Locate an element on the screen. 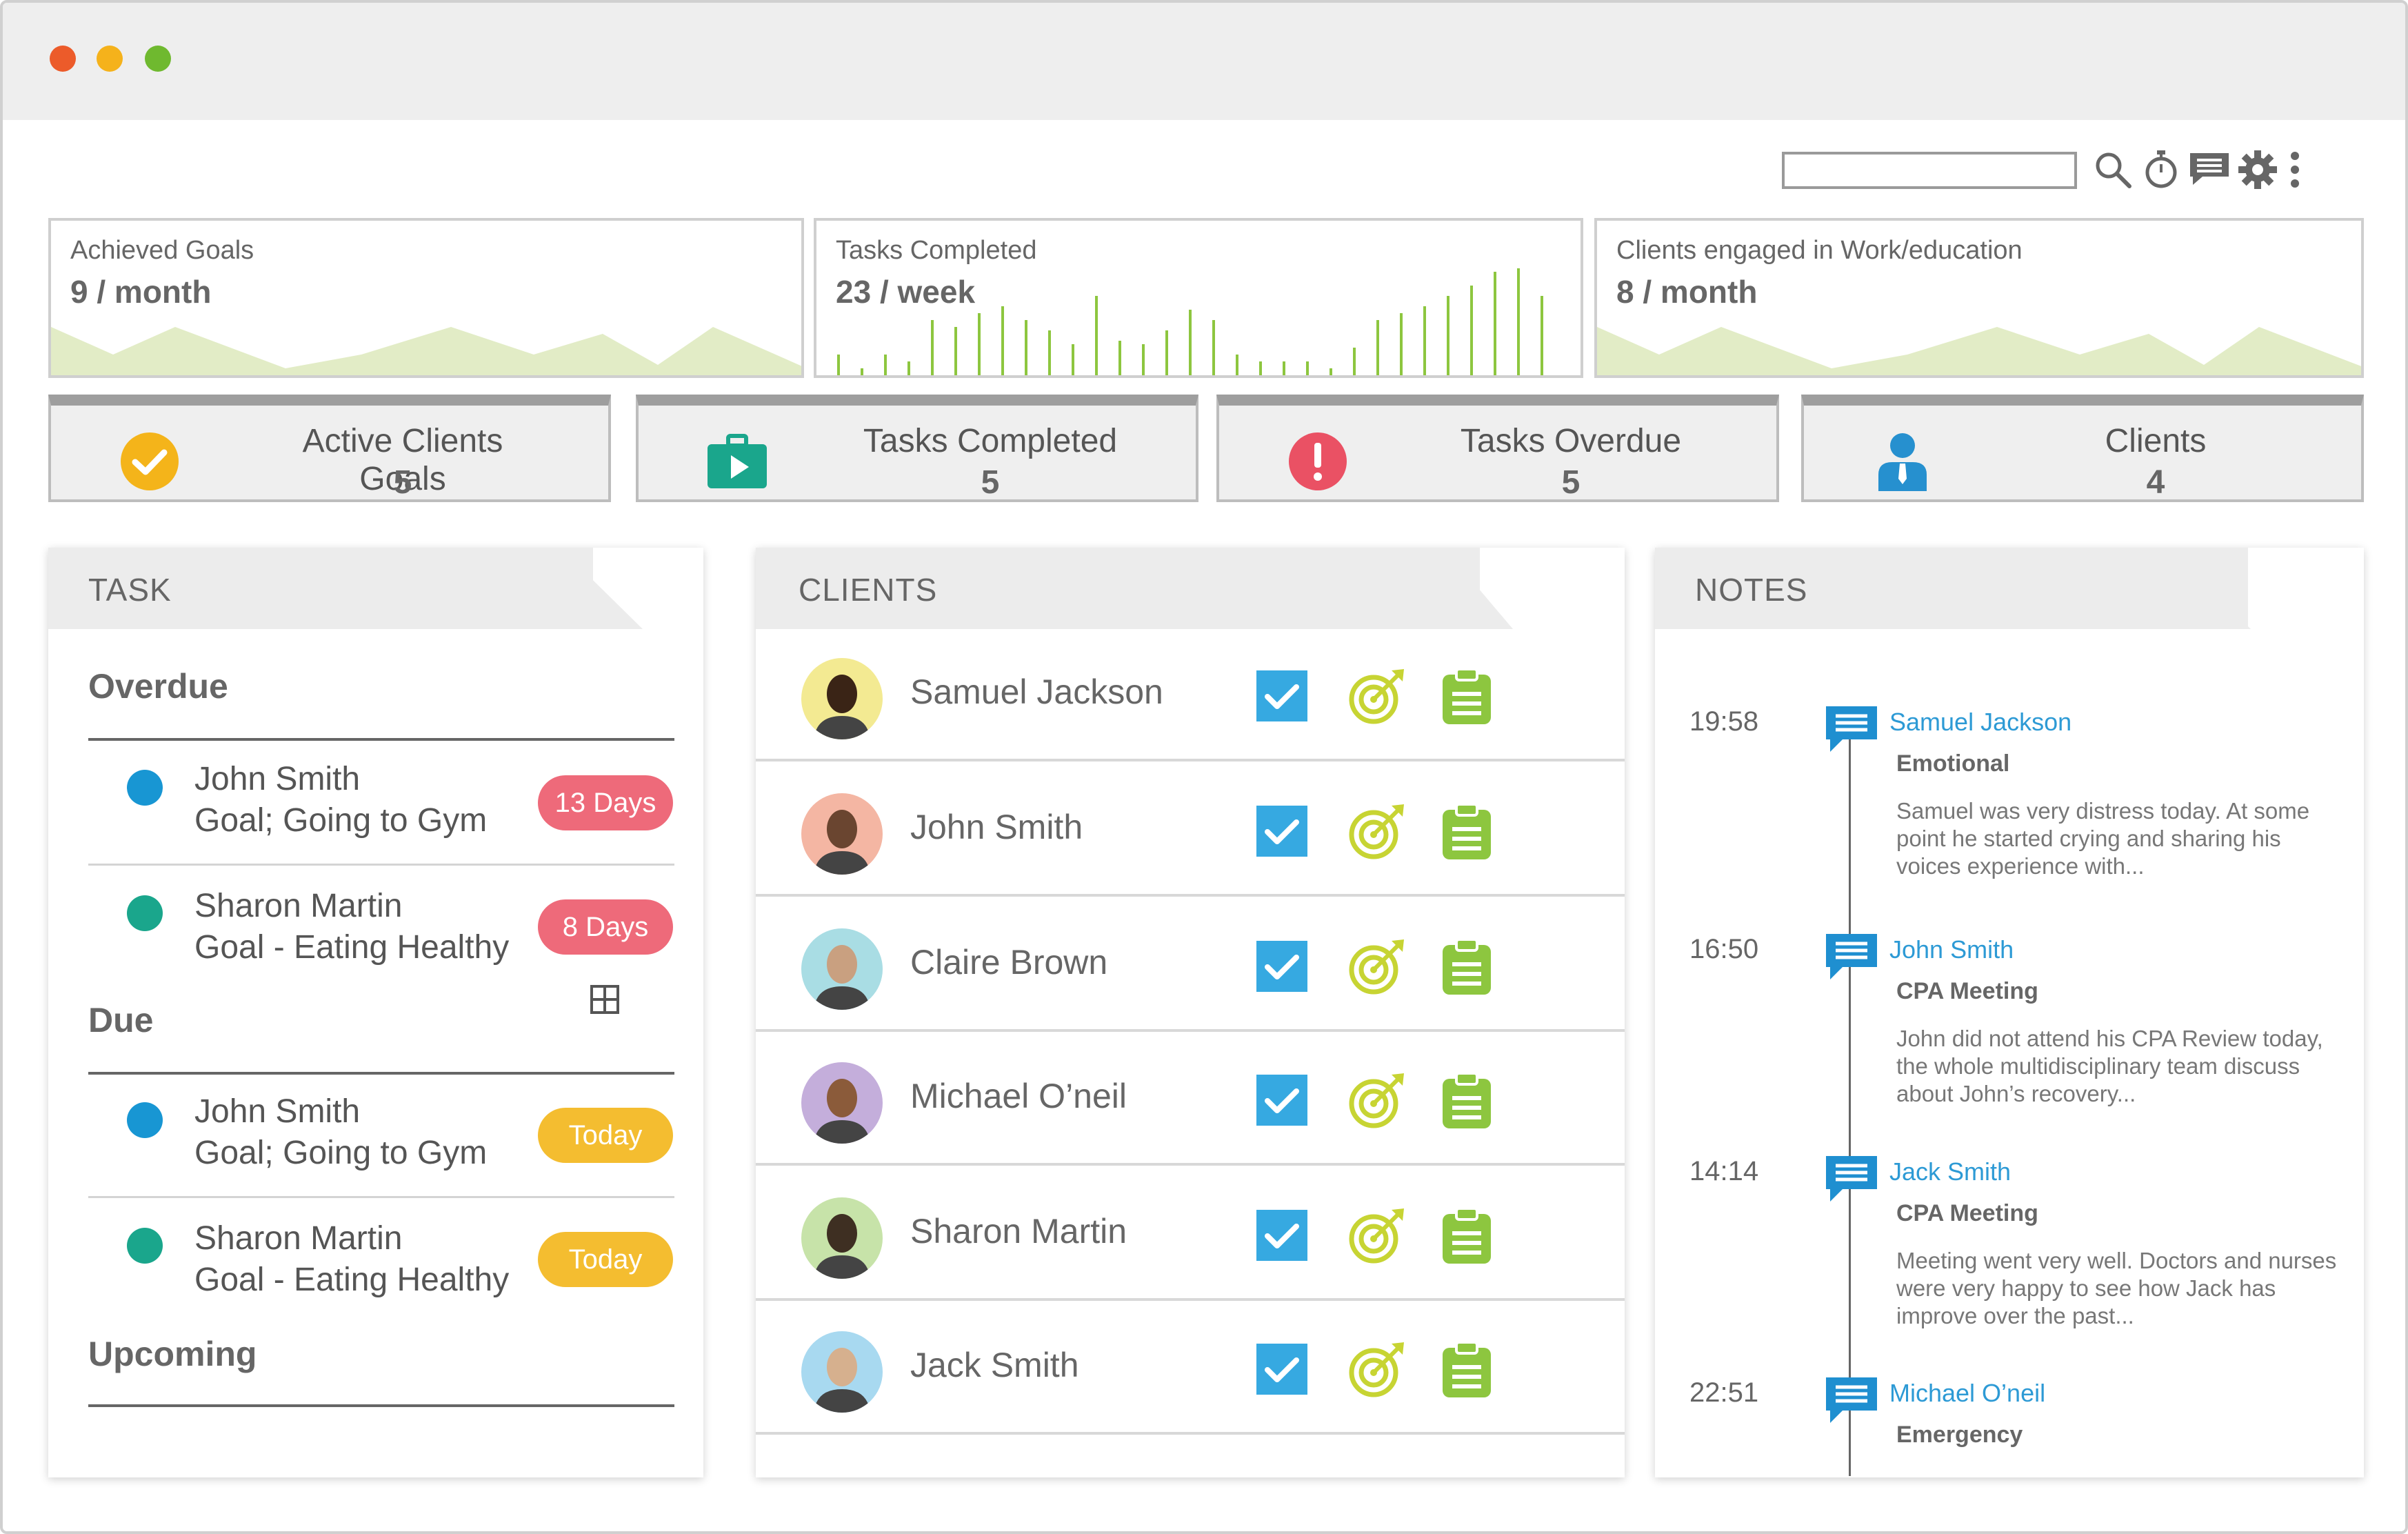  note-client-name: Jack Smith is located at coordinates (1950, 1171).